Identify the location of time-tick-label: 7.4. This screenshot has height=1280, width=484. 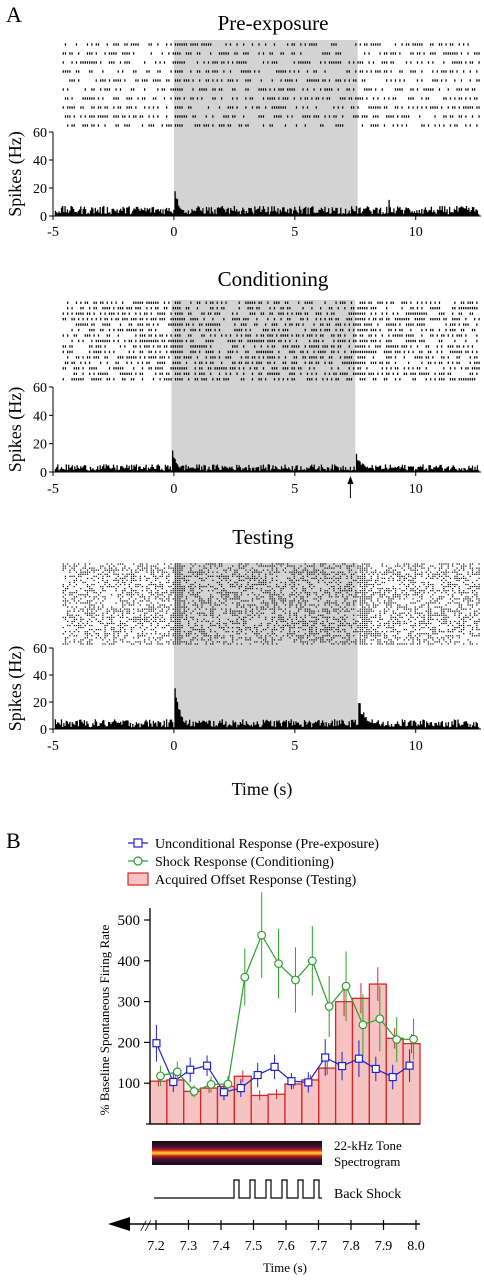
(221, 1246).